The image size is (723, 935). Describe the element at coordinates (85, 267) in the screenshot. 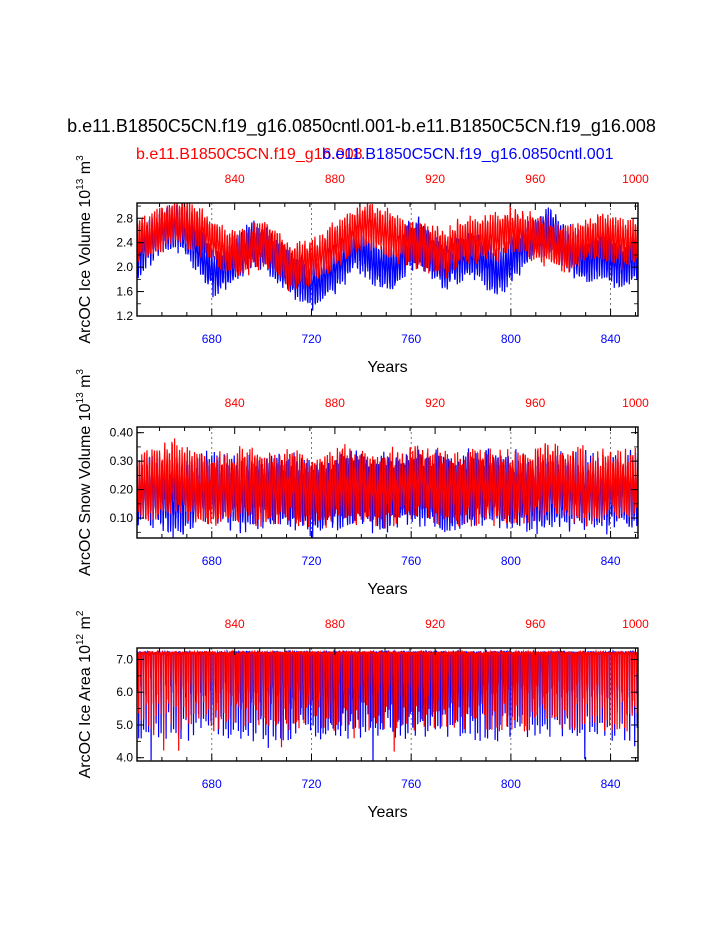

I see `y-axis-label-text: ArcOC Ice Volume 10` at that location.